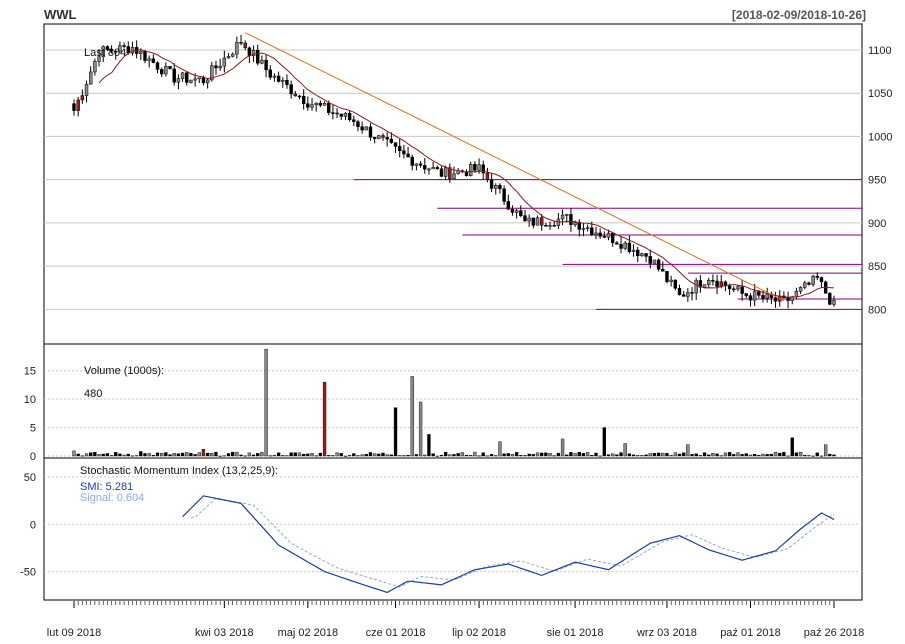 The image size is (905, 644). Describe the element at coordinates (30, 478) in the screenshot. I see `smi-y-tick: 50` at that location.